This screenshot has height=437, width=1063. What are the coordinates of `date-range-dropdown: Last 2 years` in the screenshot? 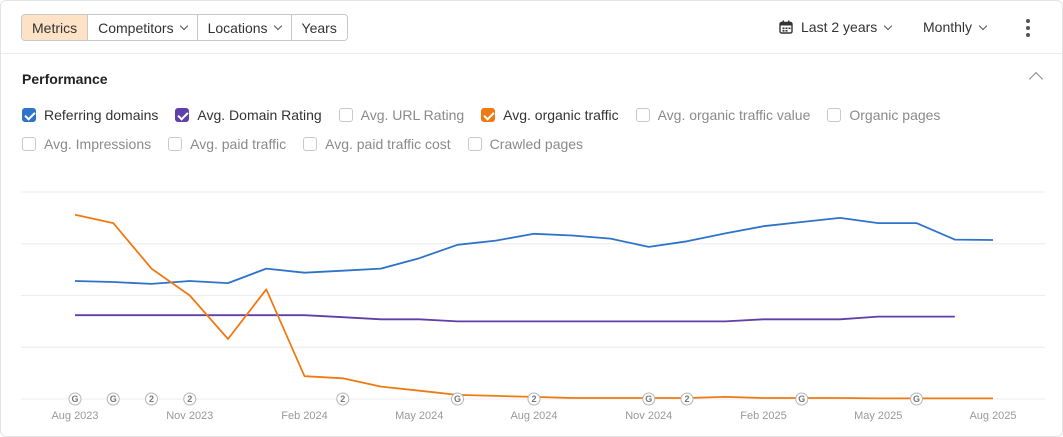 It's located at (836, 27).